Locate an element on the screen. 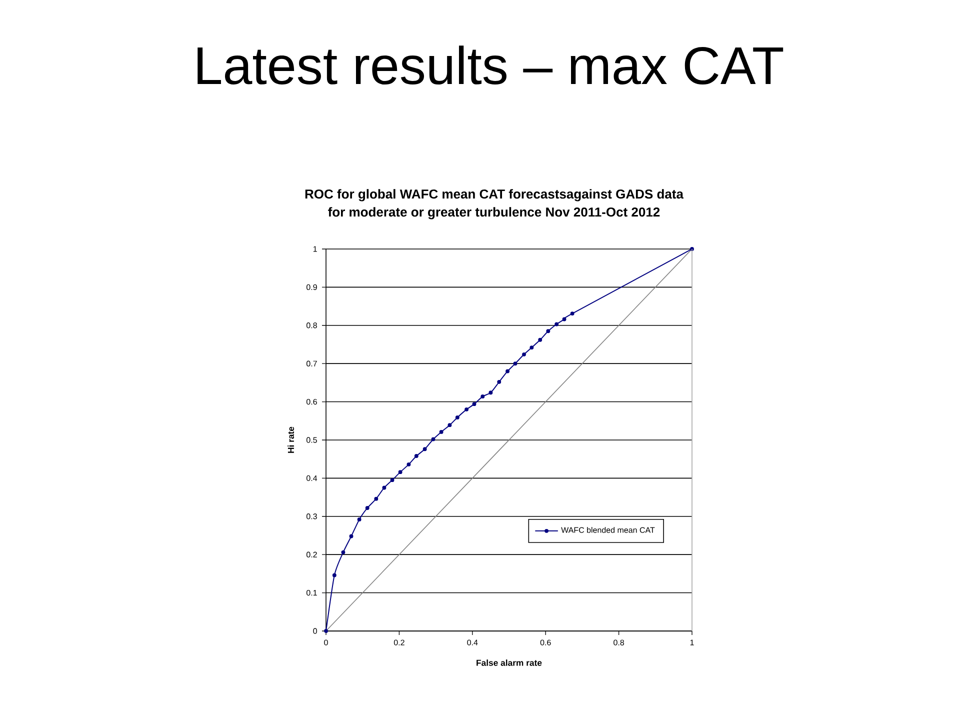 The image size is (960, 720). x-tick-label: 0.6 is located at coordinates (545, 643).